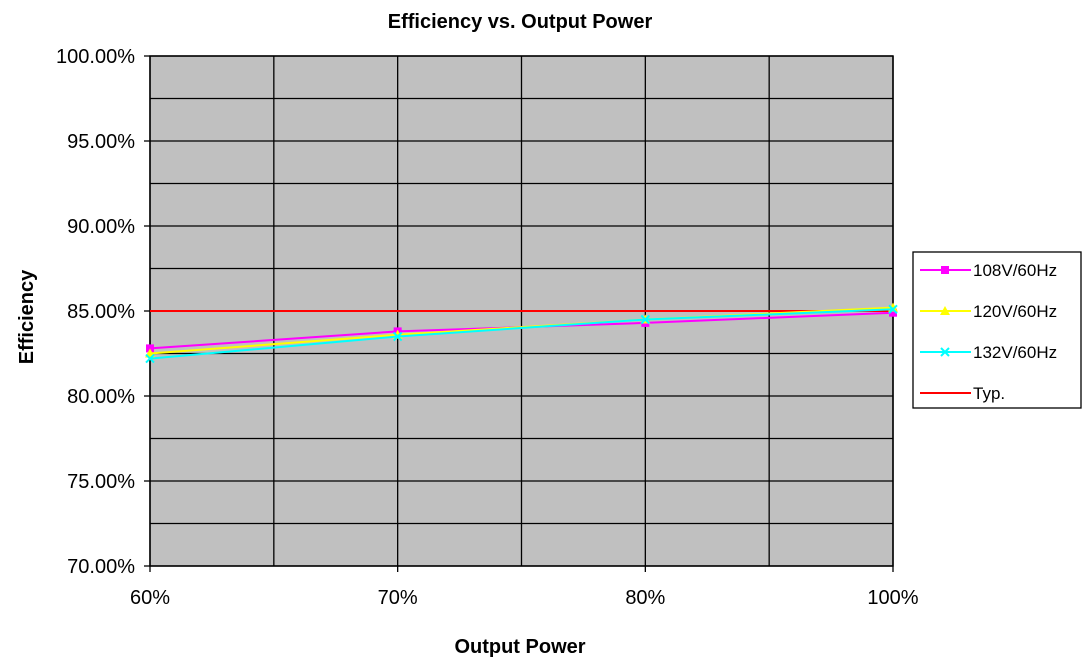 This screenshot has height=665, width=1083. I want to click on y-tick-label: 80.00%, so click(101, 397).